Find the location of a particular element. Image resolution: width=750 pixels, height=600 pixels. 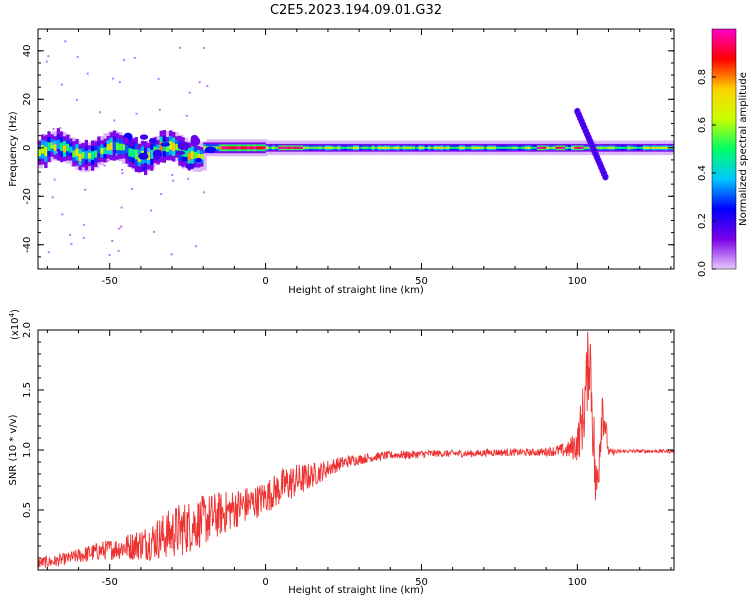

snr-y-multiplier: (x104) is located at coordinates (14, 324).